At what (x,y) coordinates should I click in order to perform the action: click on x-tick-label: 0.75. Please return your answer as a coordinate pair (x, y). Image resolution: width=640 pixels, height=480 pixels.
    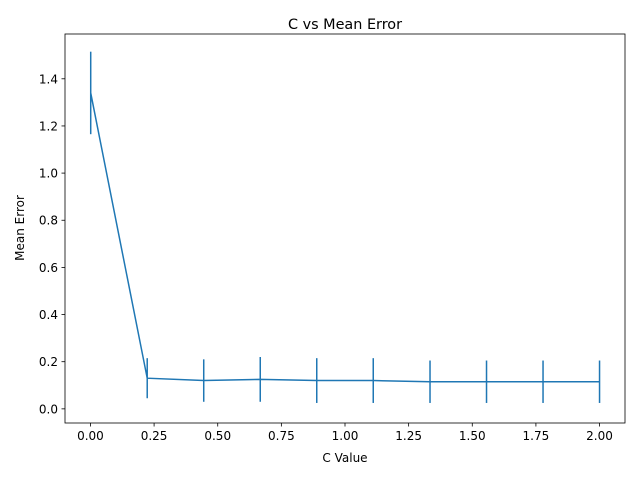
    Looking at the image, I should click on (281, 436).